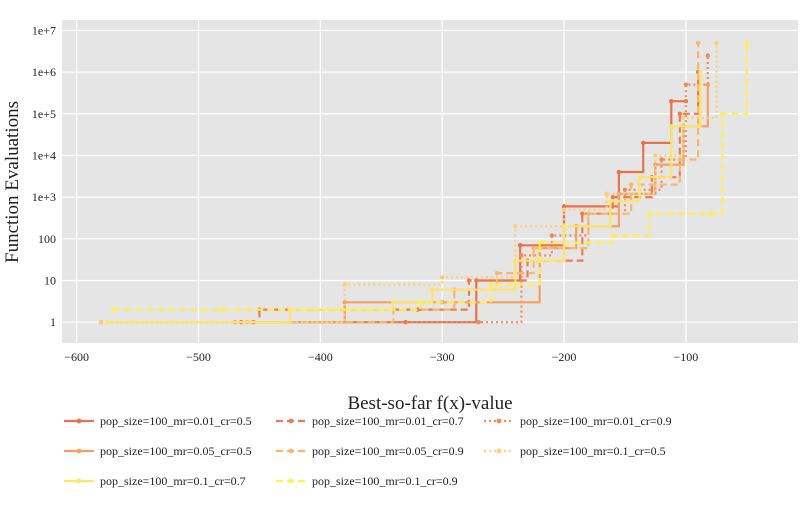 This screenshot has height=505, width=808. I want to click on legend-item: pop_size=100_mr=0.05_cr=0.5, so click(158, 451).